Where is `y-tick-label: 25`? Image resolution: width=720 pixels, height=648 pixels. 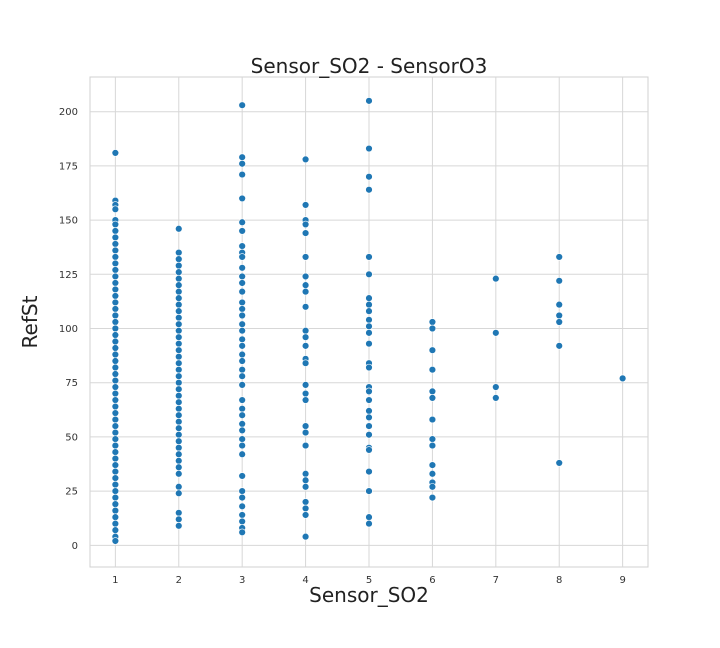
y-tick-label: 25 is located at coordinates (71, 492).